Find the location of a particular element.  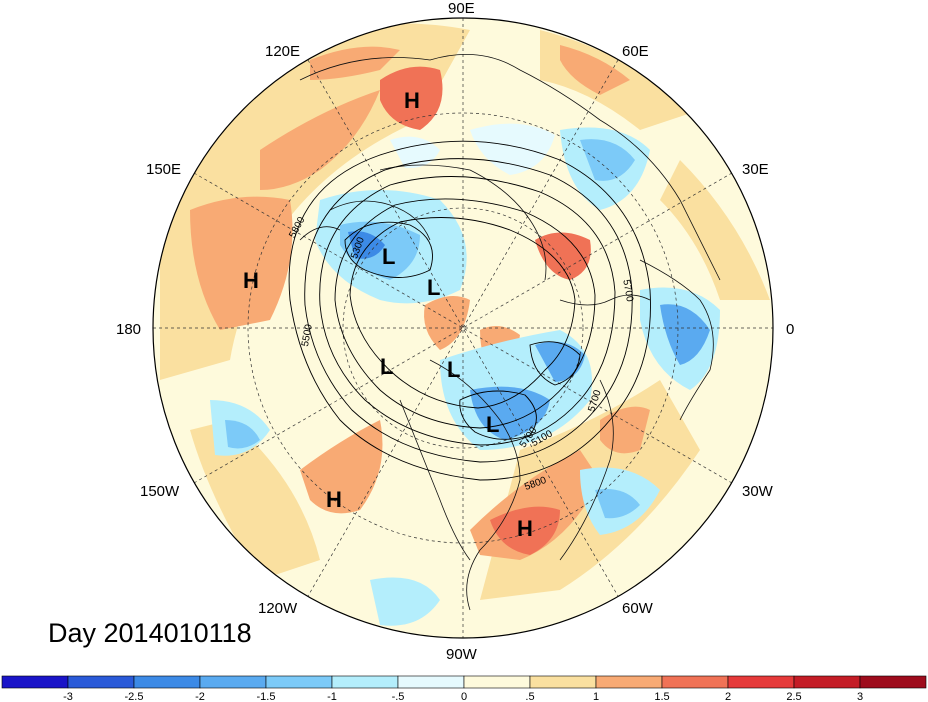

lon-label-90e: 90E is located at coordinates (461, 8).